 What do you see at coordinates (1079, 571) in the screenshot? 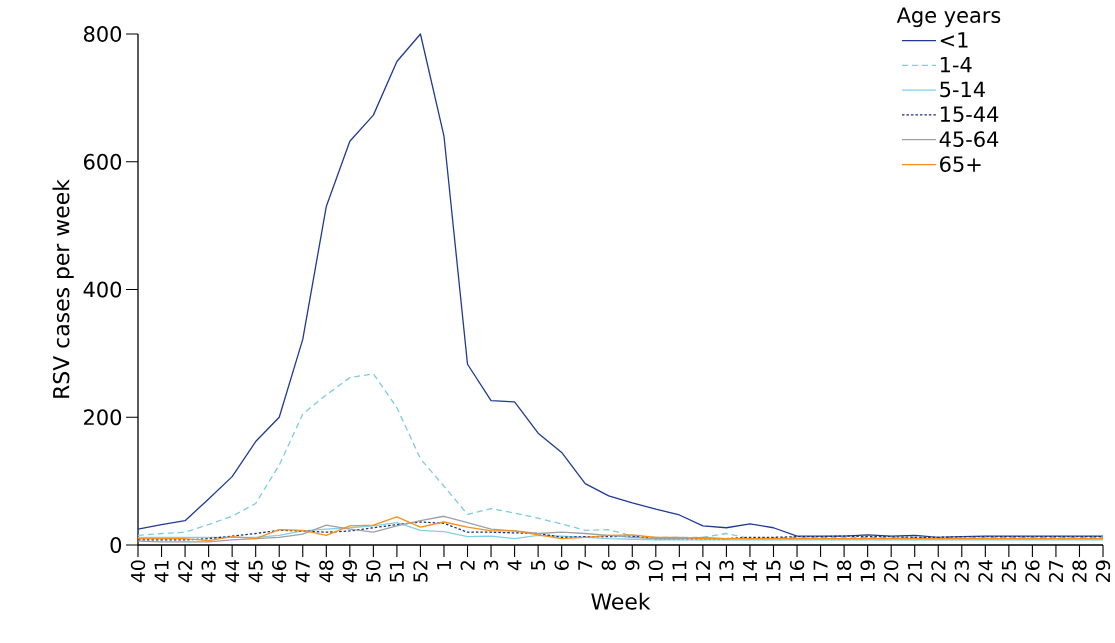
I see `x-tick-label: 28` at bounding box center [1079, 571].